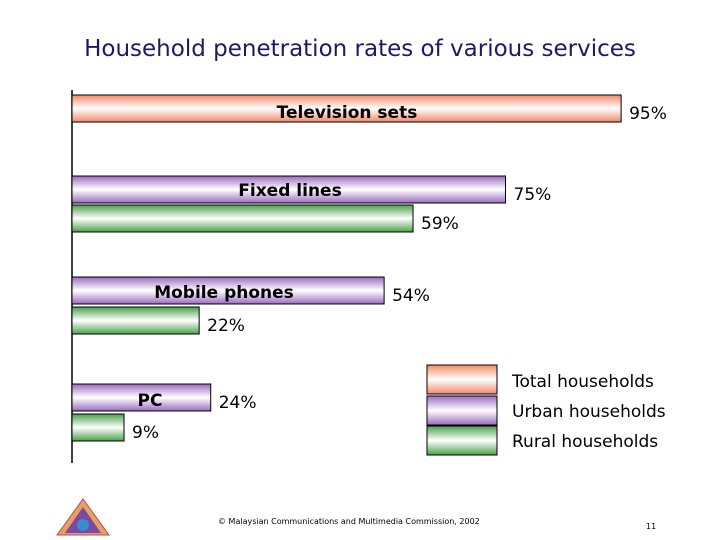 This screenshot has height=540, width=720. I want to click on legend-swatch-rural, so click(462, 440).